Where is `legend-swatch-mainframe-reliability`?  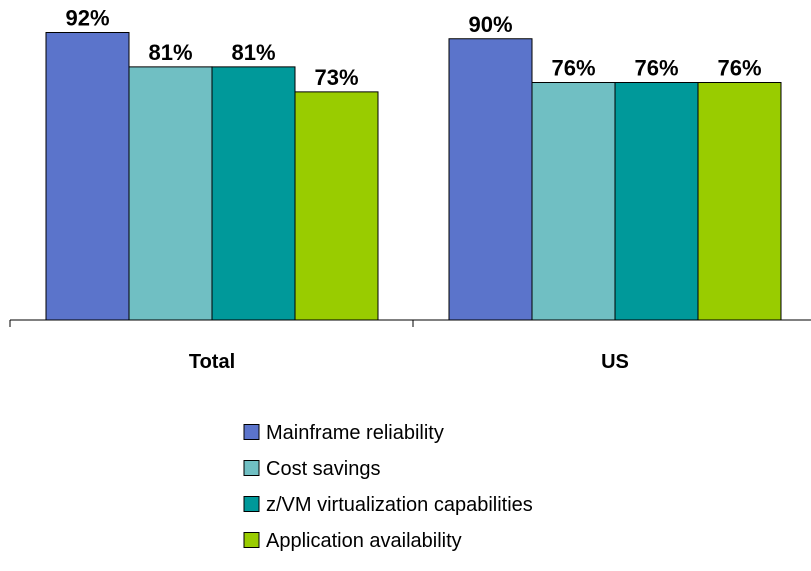
legend-swatch-mainframe-reliability is located at coordinates (251, 432).